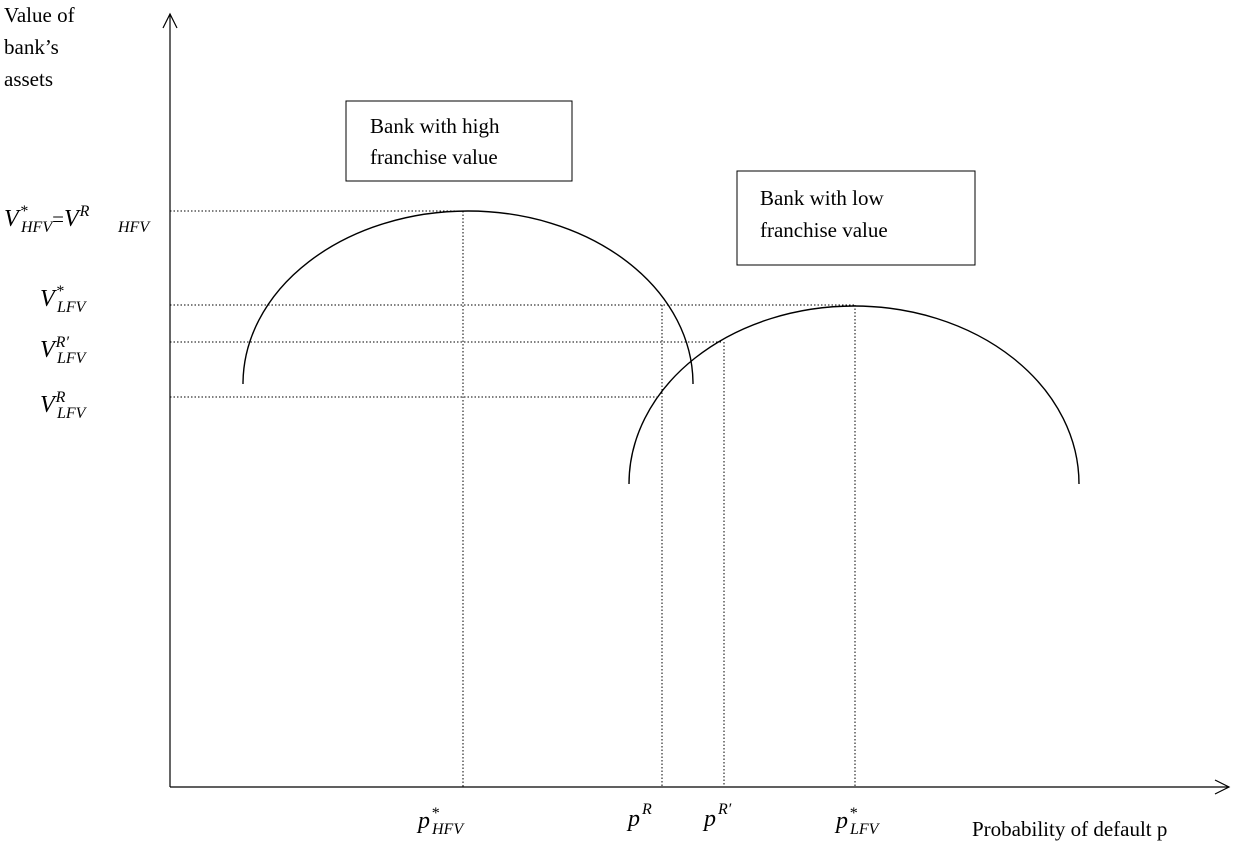  Describe the element at coordinates (170, 20) in the screenshot. I see `y-axis-arrow` at that location.